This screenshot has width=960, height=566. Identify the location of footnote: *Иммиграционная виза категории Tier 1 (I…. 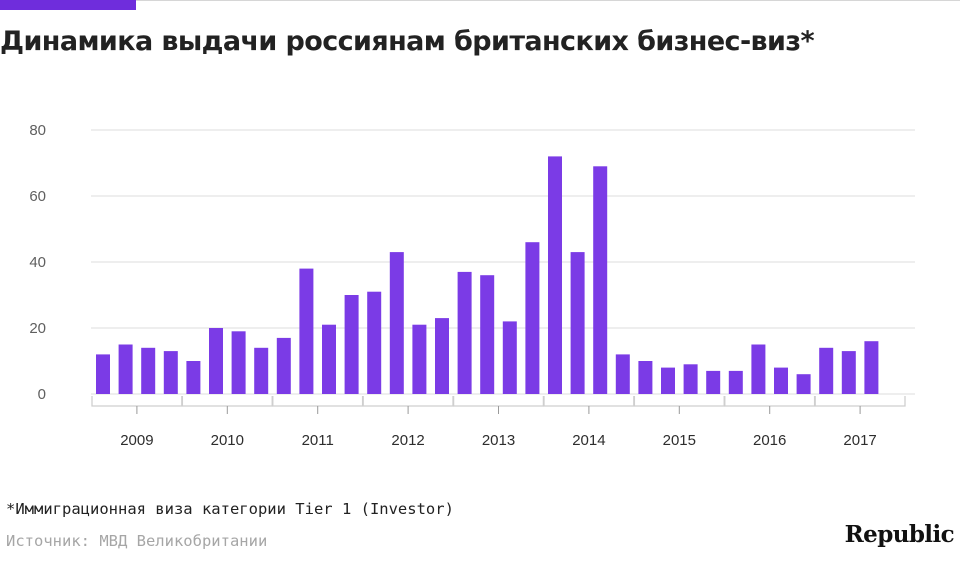
(230, 509).